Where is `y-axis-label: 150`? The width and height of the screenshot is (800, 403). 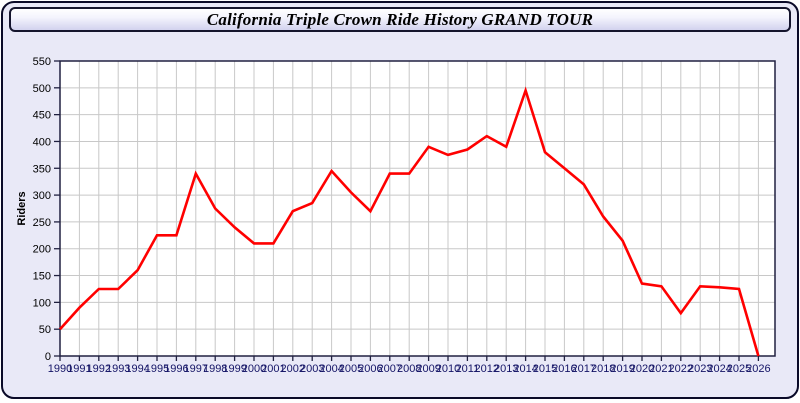 y-axis-label: 150 is located at coordinates (42, 277).